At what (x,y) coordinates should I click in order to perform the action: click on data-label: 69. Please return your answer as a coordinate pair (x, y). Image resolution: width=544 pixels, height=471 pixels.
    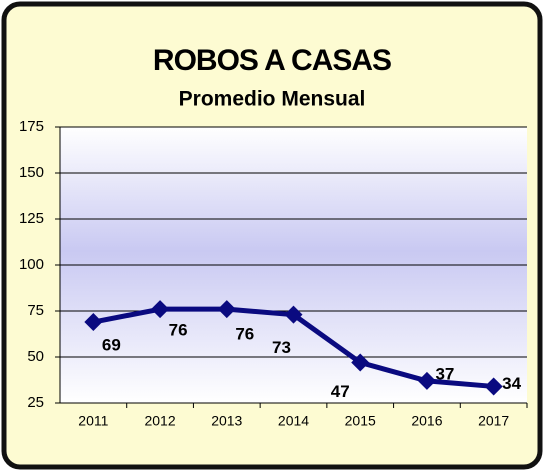
    Looking at the image, I should click on (111, 345).